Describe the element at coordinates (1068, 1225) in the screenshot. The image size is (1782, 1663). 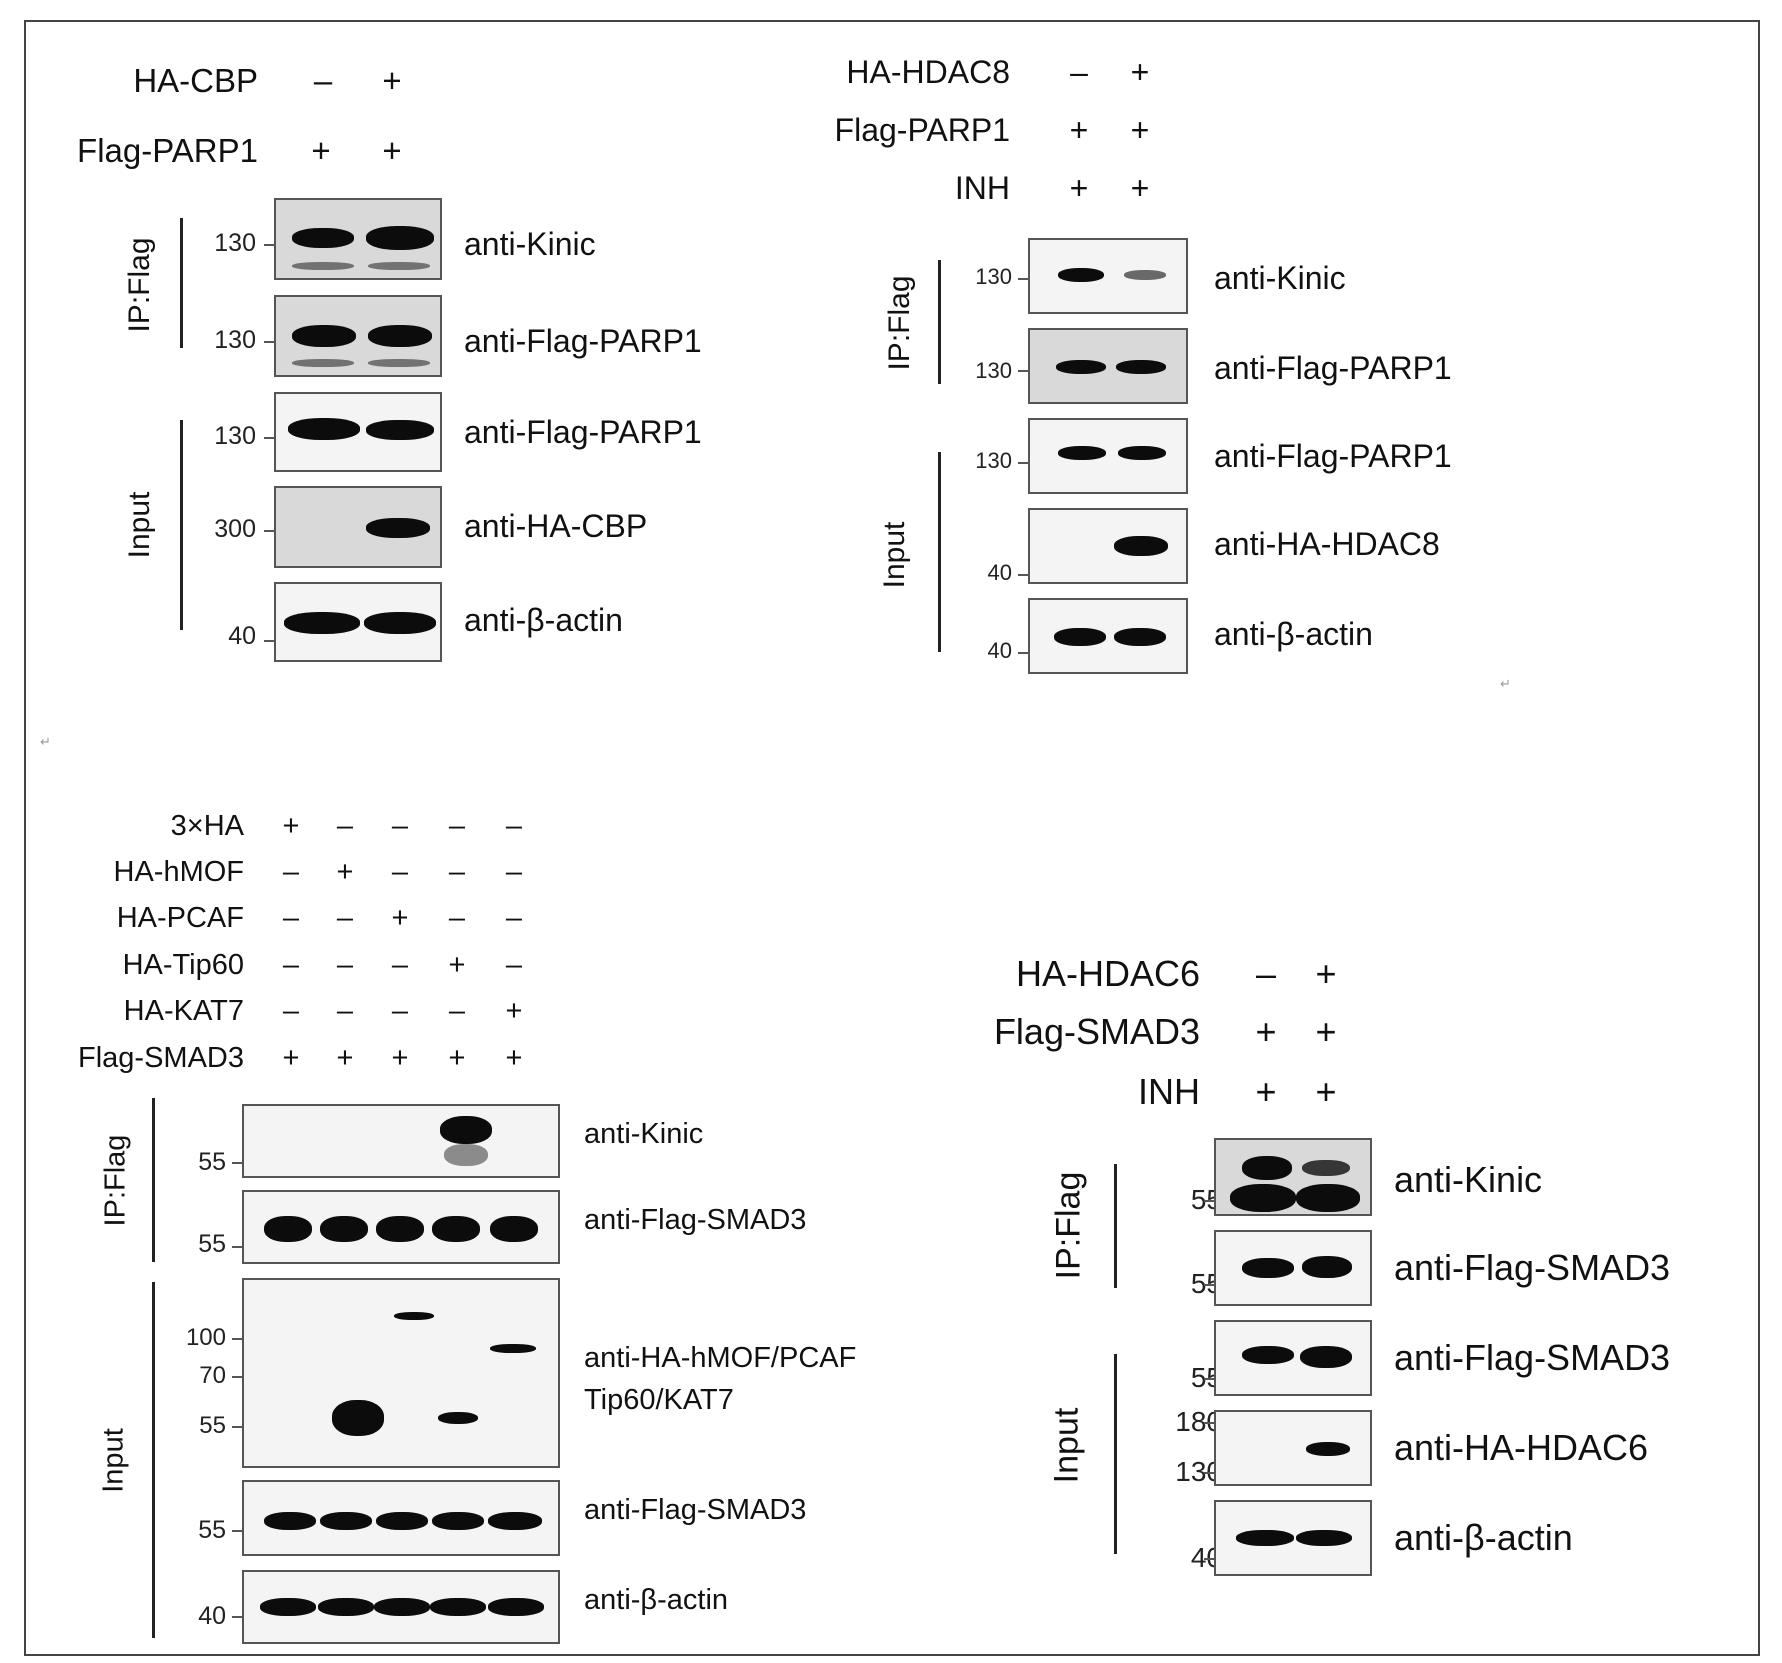
I see `ip-group-label: IP:Flag` at that location.